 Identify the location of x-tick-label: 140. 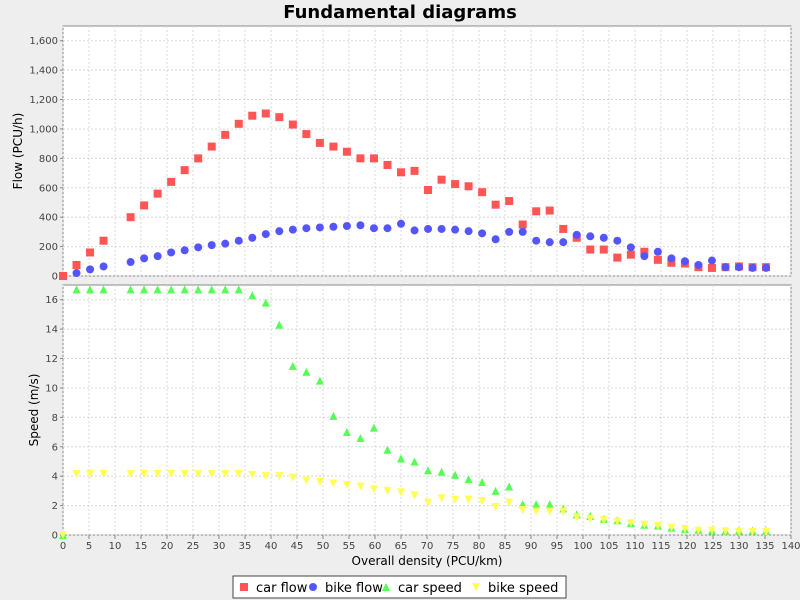
(790, 546).